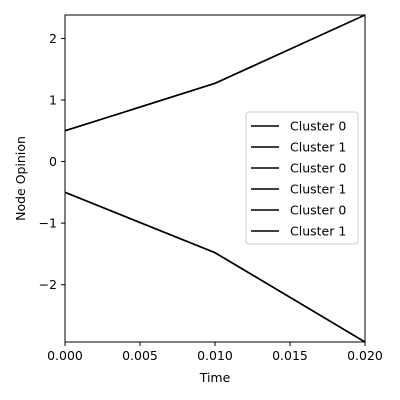  Describe the element at coordinates (53, 38) in the screenshot. I see `y-tick-label: 2` at that location.